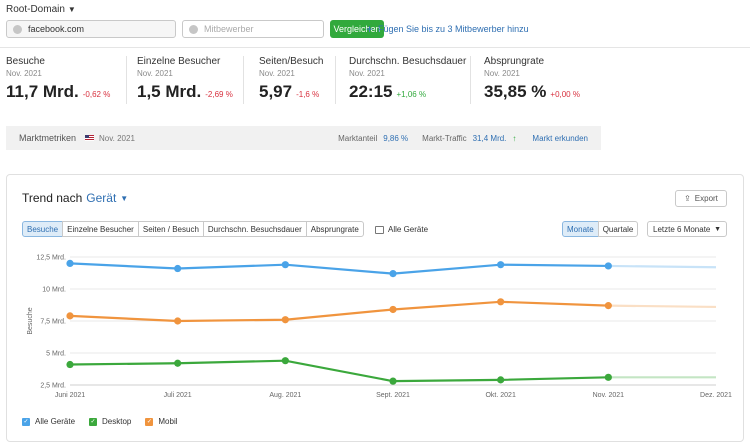 This screenshot has width=750, height=446. Describe the element at coordinates (75, 198) in the screenshot. I see `trend-title: Trend nach Gerät ▼` at that location.